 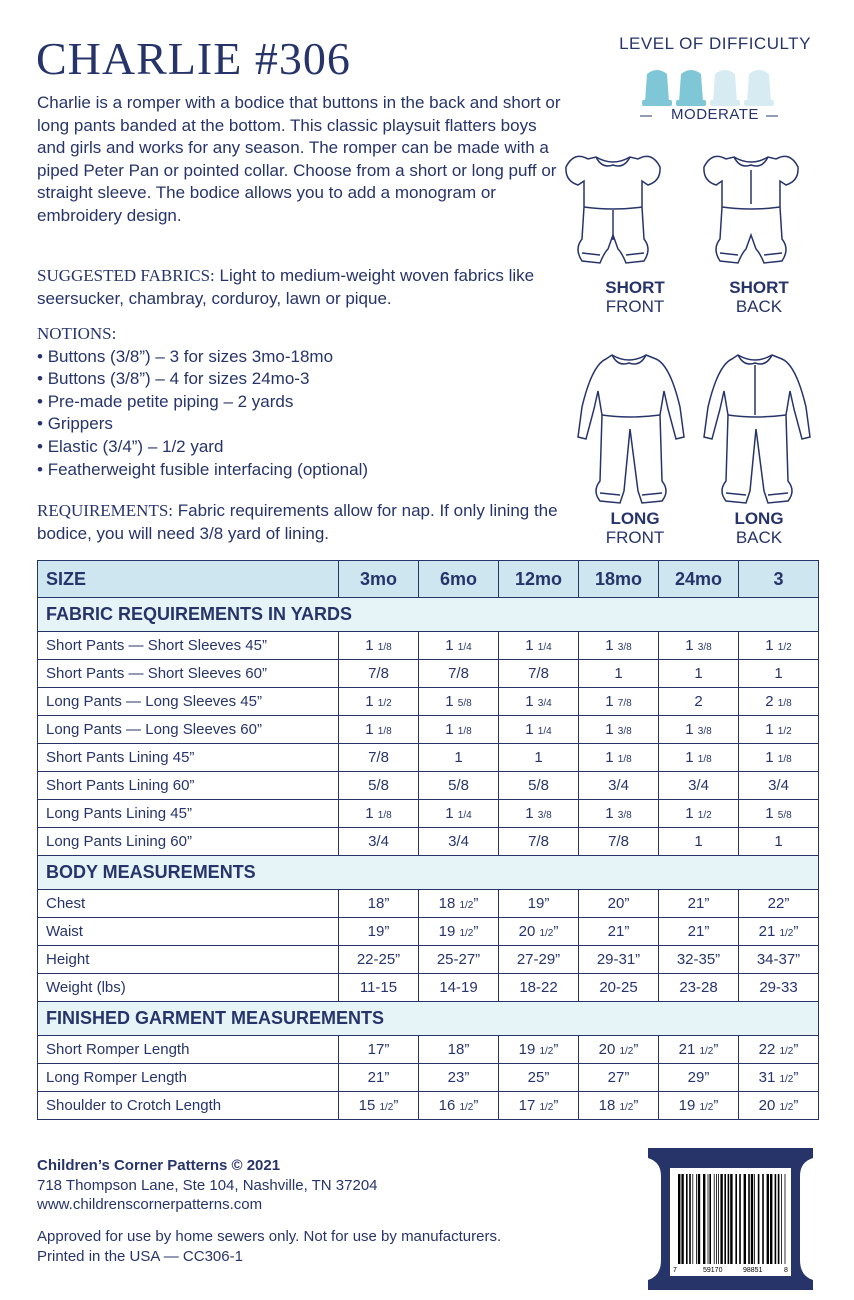 I want to click on value-cell: 19 1/2”, so click(x=698, y=1105).